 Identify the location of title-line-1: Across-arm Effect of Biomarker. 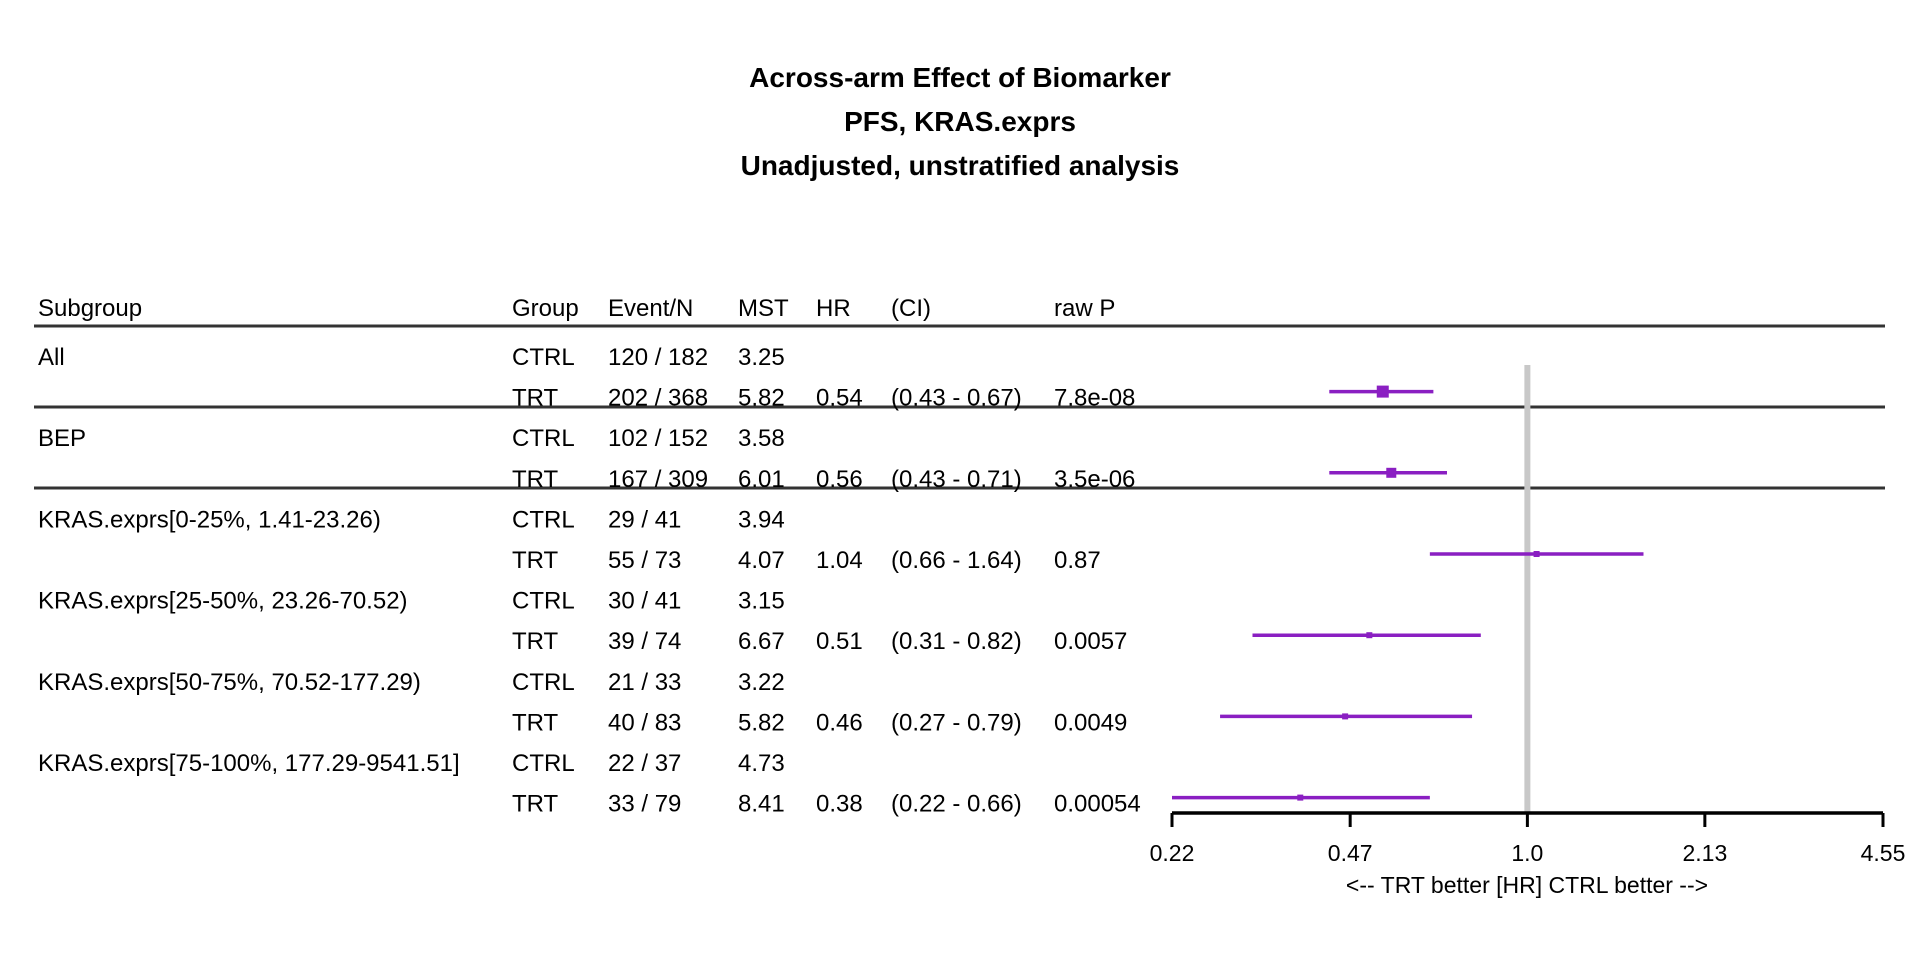
(960, 77).